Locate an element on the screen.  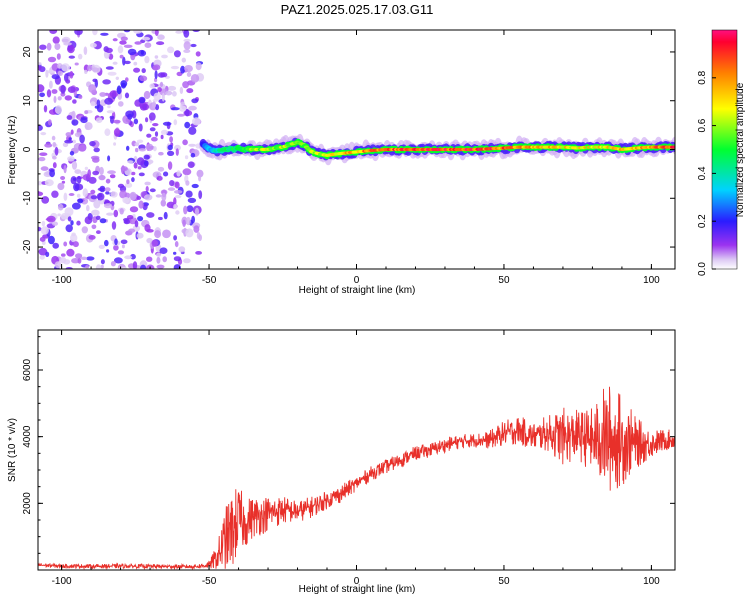
snr-y-tick-label: 4000 is located at coordinates (27, 436).